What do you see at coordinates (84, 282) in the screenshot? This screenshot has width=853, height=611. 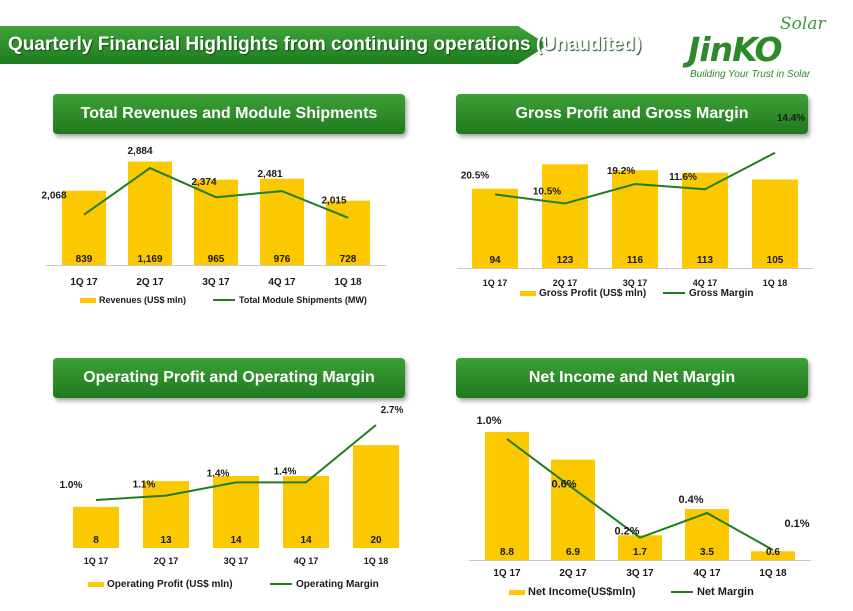 I see `chart1-tick-label: 1Q 17` at bounding box center [84, 282].